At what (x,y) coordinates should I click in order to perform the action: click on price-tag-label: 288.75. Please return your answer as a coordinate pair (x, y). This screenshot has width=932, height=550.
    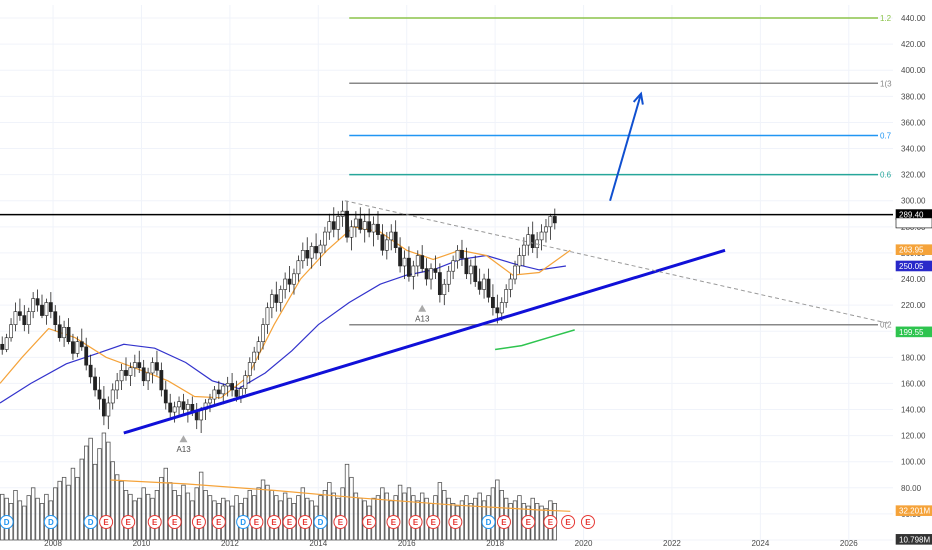
    Looking at the image, I should click on (911, 223).